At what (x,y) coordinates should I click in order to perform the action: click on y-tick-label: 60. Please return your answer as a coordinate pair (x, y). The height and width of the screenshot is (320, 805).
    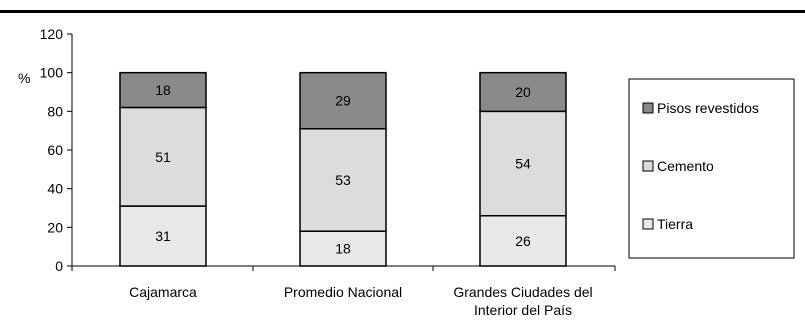
    Looking at the image, I should click on (55, 150).